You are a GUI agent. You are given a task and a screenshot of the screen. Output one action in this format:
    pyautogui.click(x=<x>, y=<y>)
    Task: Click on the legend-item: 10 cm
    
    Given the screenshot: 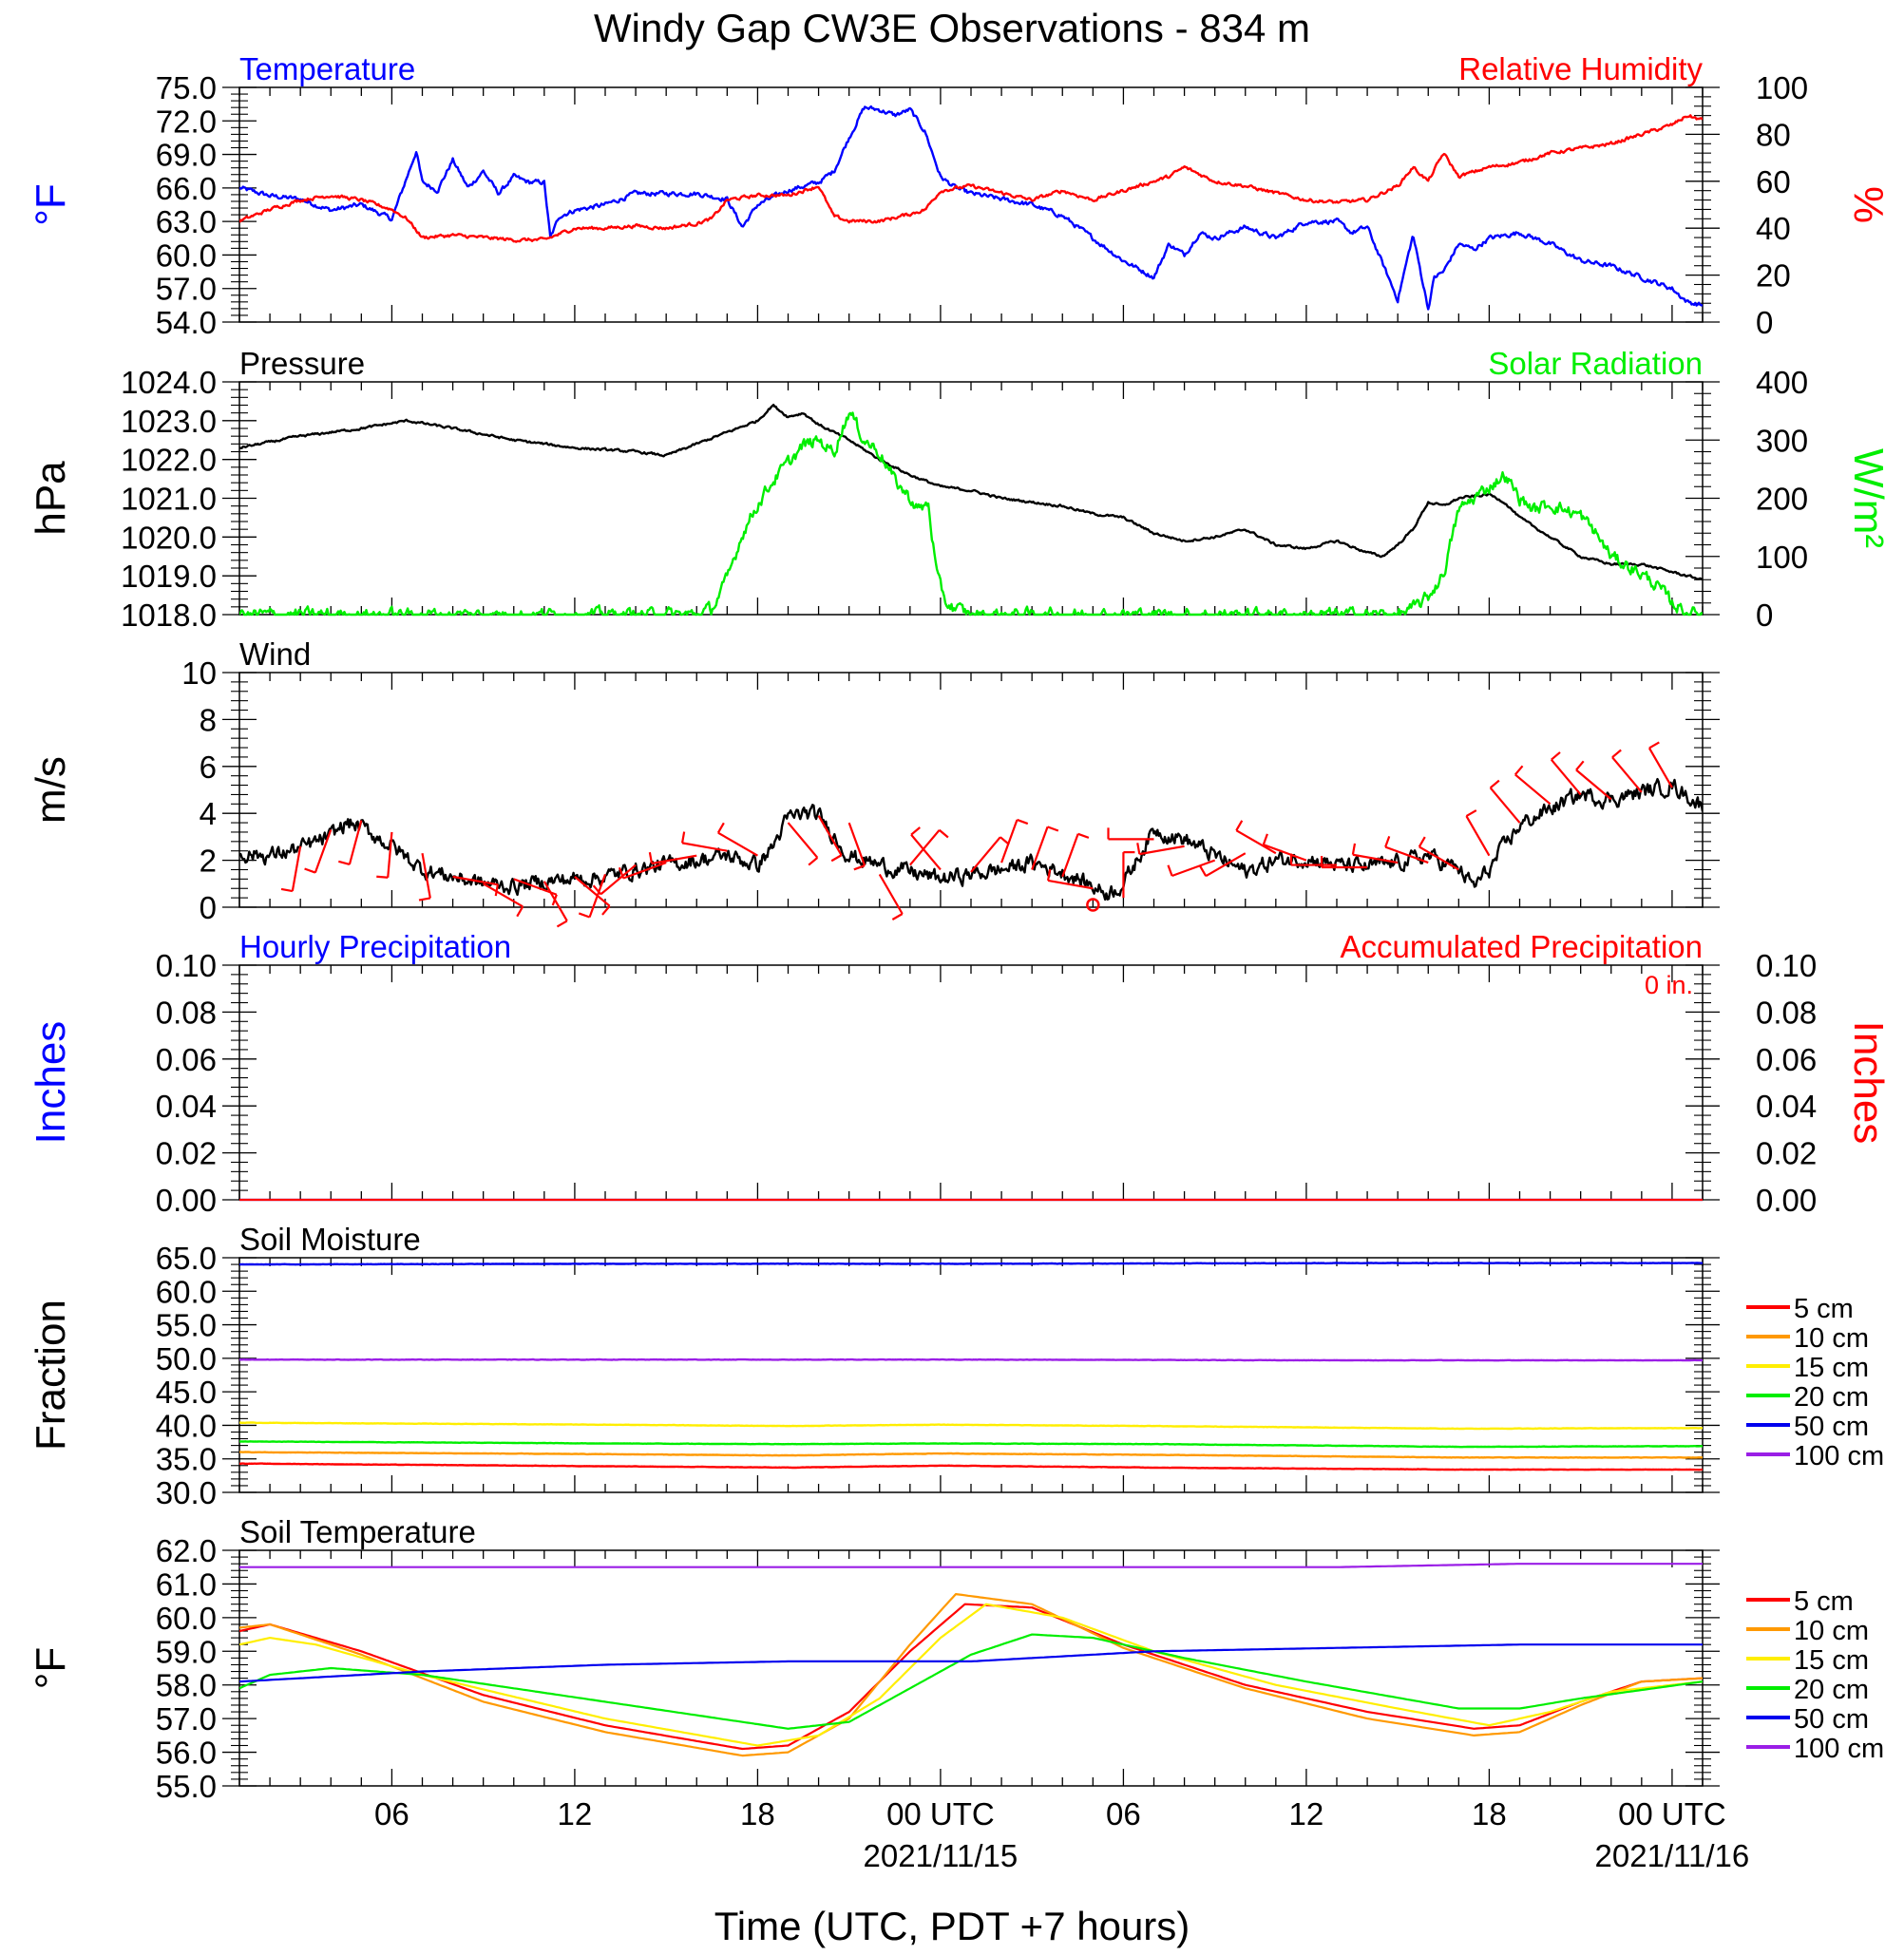 What is the action you would take?
    pyautogui.click(x=1808, y=1338)
    